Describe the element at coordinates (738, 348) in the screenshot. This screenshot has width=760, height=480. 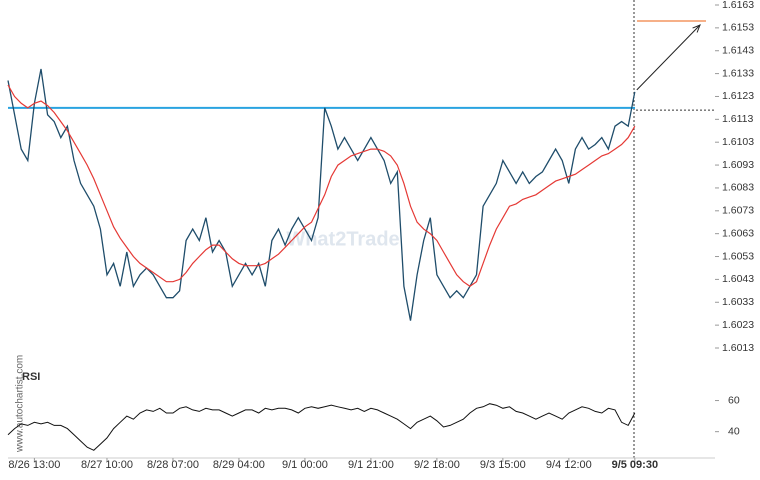
I see `y-tick-label: 1.6013` at that location.